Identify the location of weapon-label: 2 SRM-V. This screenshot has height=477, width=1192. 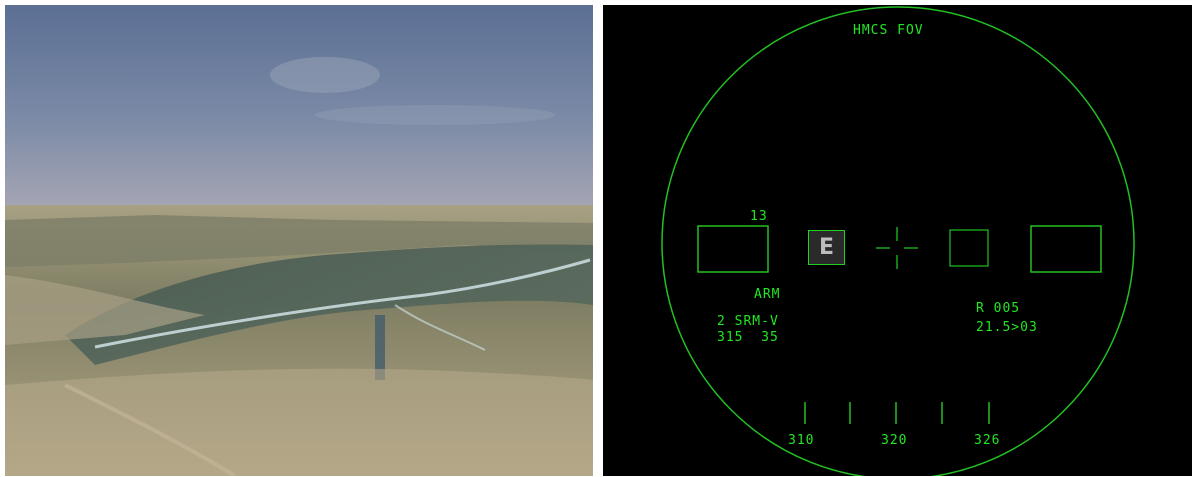
(748, 321).